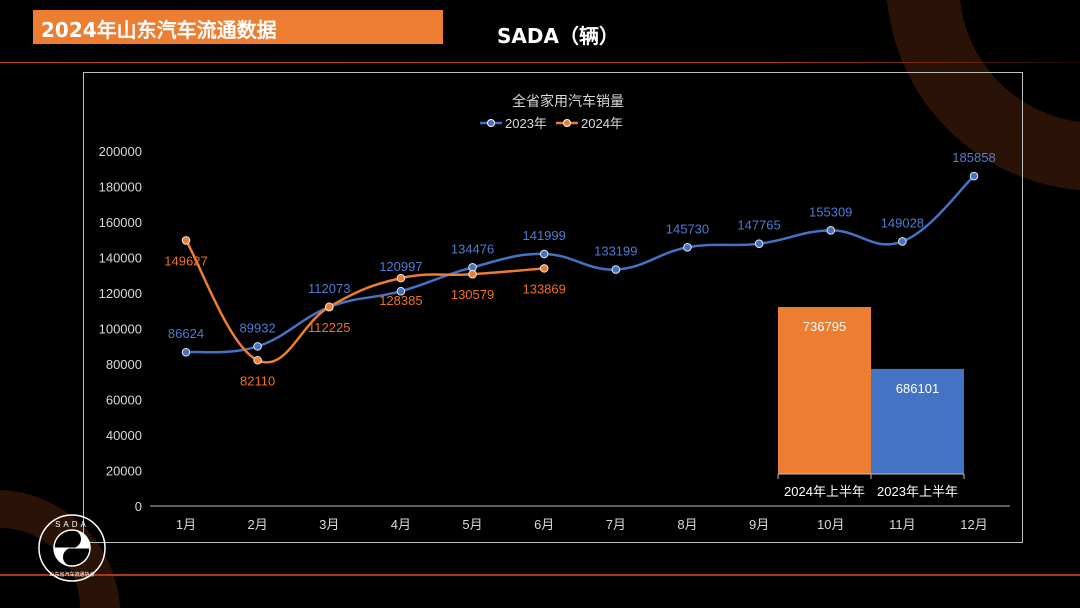 The image size is (1080, 608). I want to click on title-banner: 2024年山东汽车流通数据, so click(238, 27).